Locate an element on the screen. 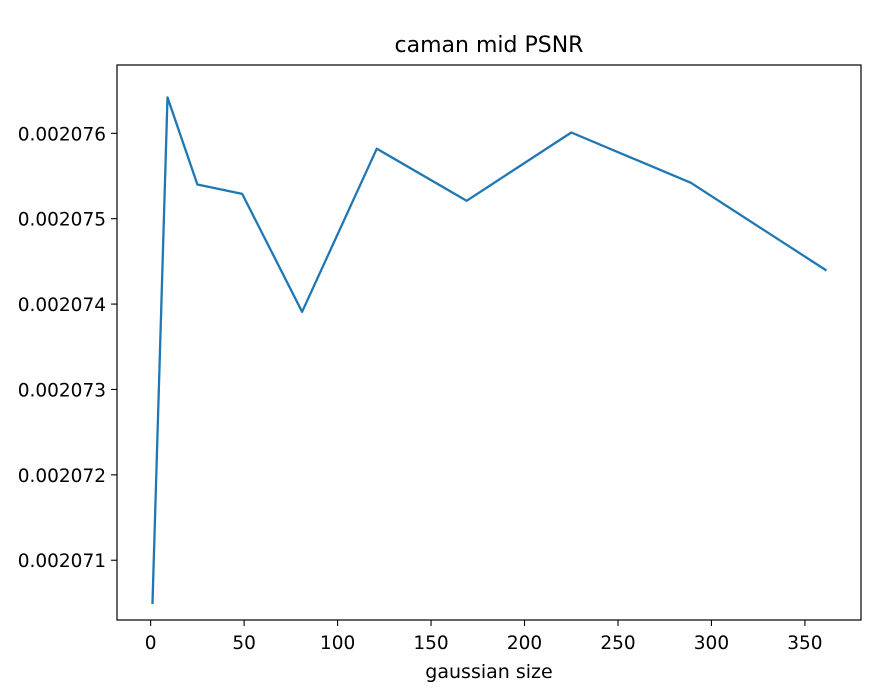 This screenshot has width=895, height=688. y-tick-label: 0.002072 is located at coordinates (62, 476).